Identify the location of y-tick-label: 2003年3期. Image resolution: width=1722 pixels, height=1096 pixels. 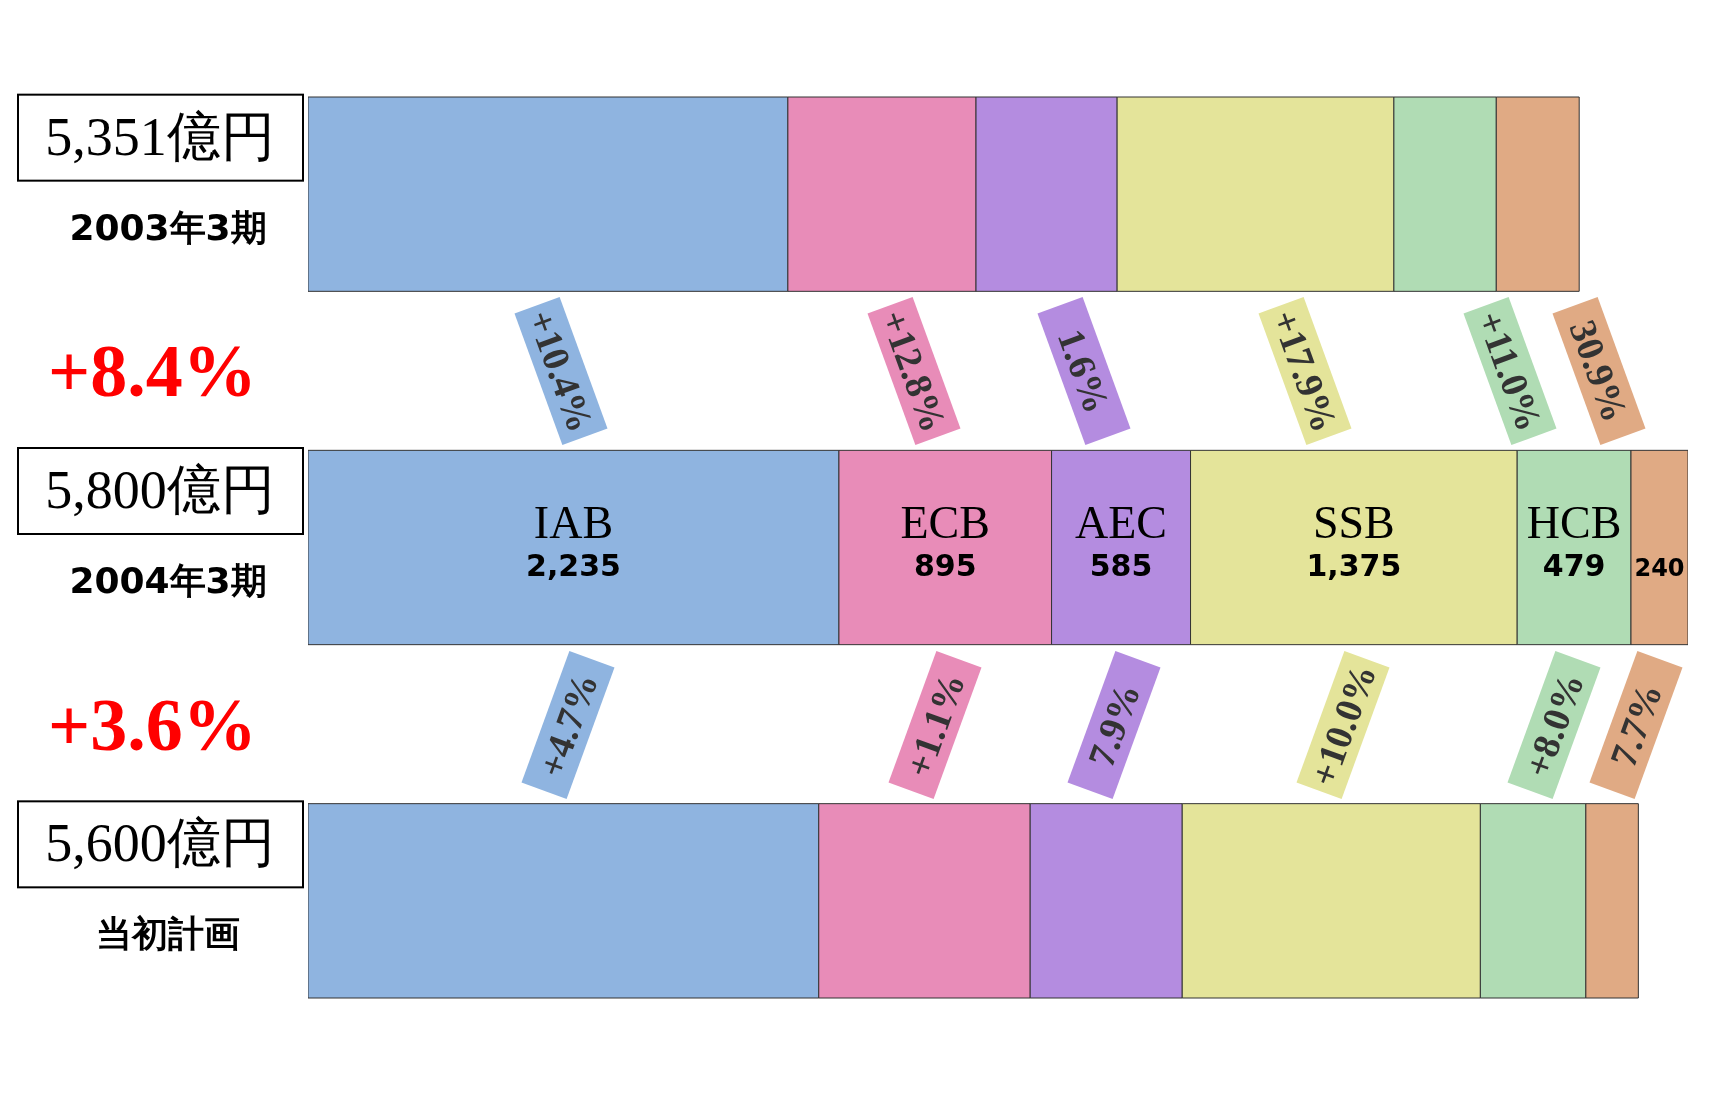
(168, 227).